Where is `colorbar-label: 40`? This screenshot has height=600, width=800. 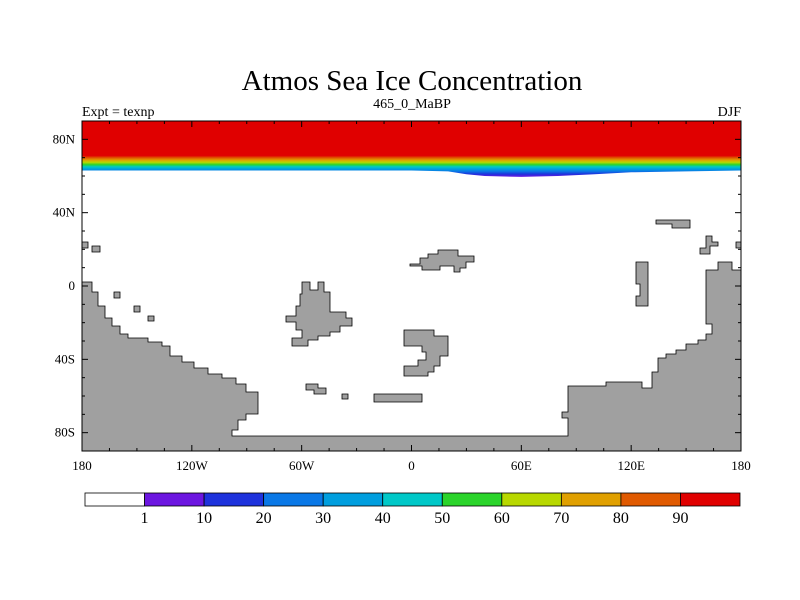
colorbar-label: 40 is located at coordinates (383, 518).